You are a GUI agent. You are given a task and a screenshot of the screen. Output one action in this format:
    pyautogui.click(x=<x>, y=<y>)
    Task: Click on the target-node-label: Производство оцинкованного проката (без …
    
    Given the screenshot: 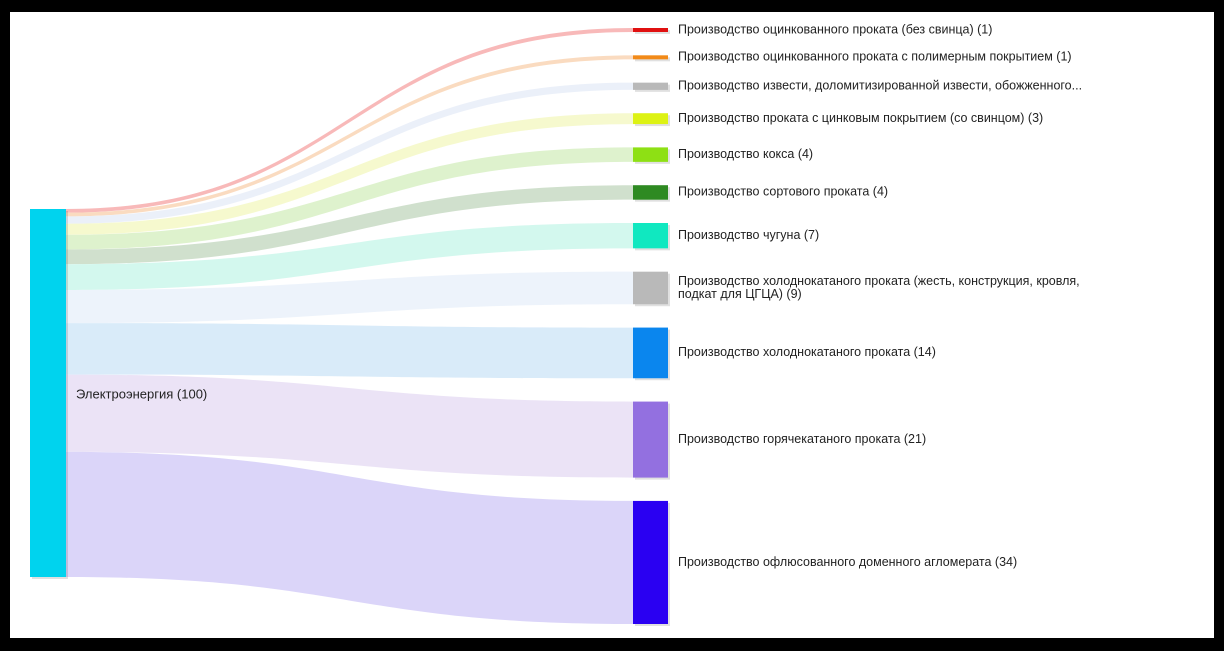 What is the action you would take?
    pyautogui.click(x=835, y=29)
    